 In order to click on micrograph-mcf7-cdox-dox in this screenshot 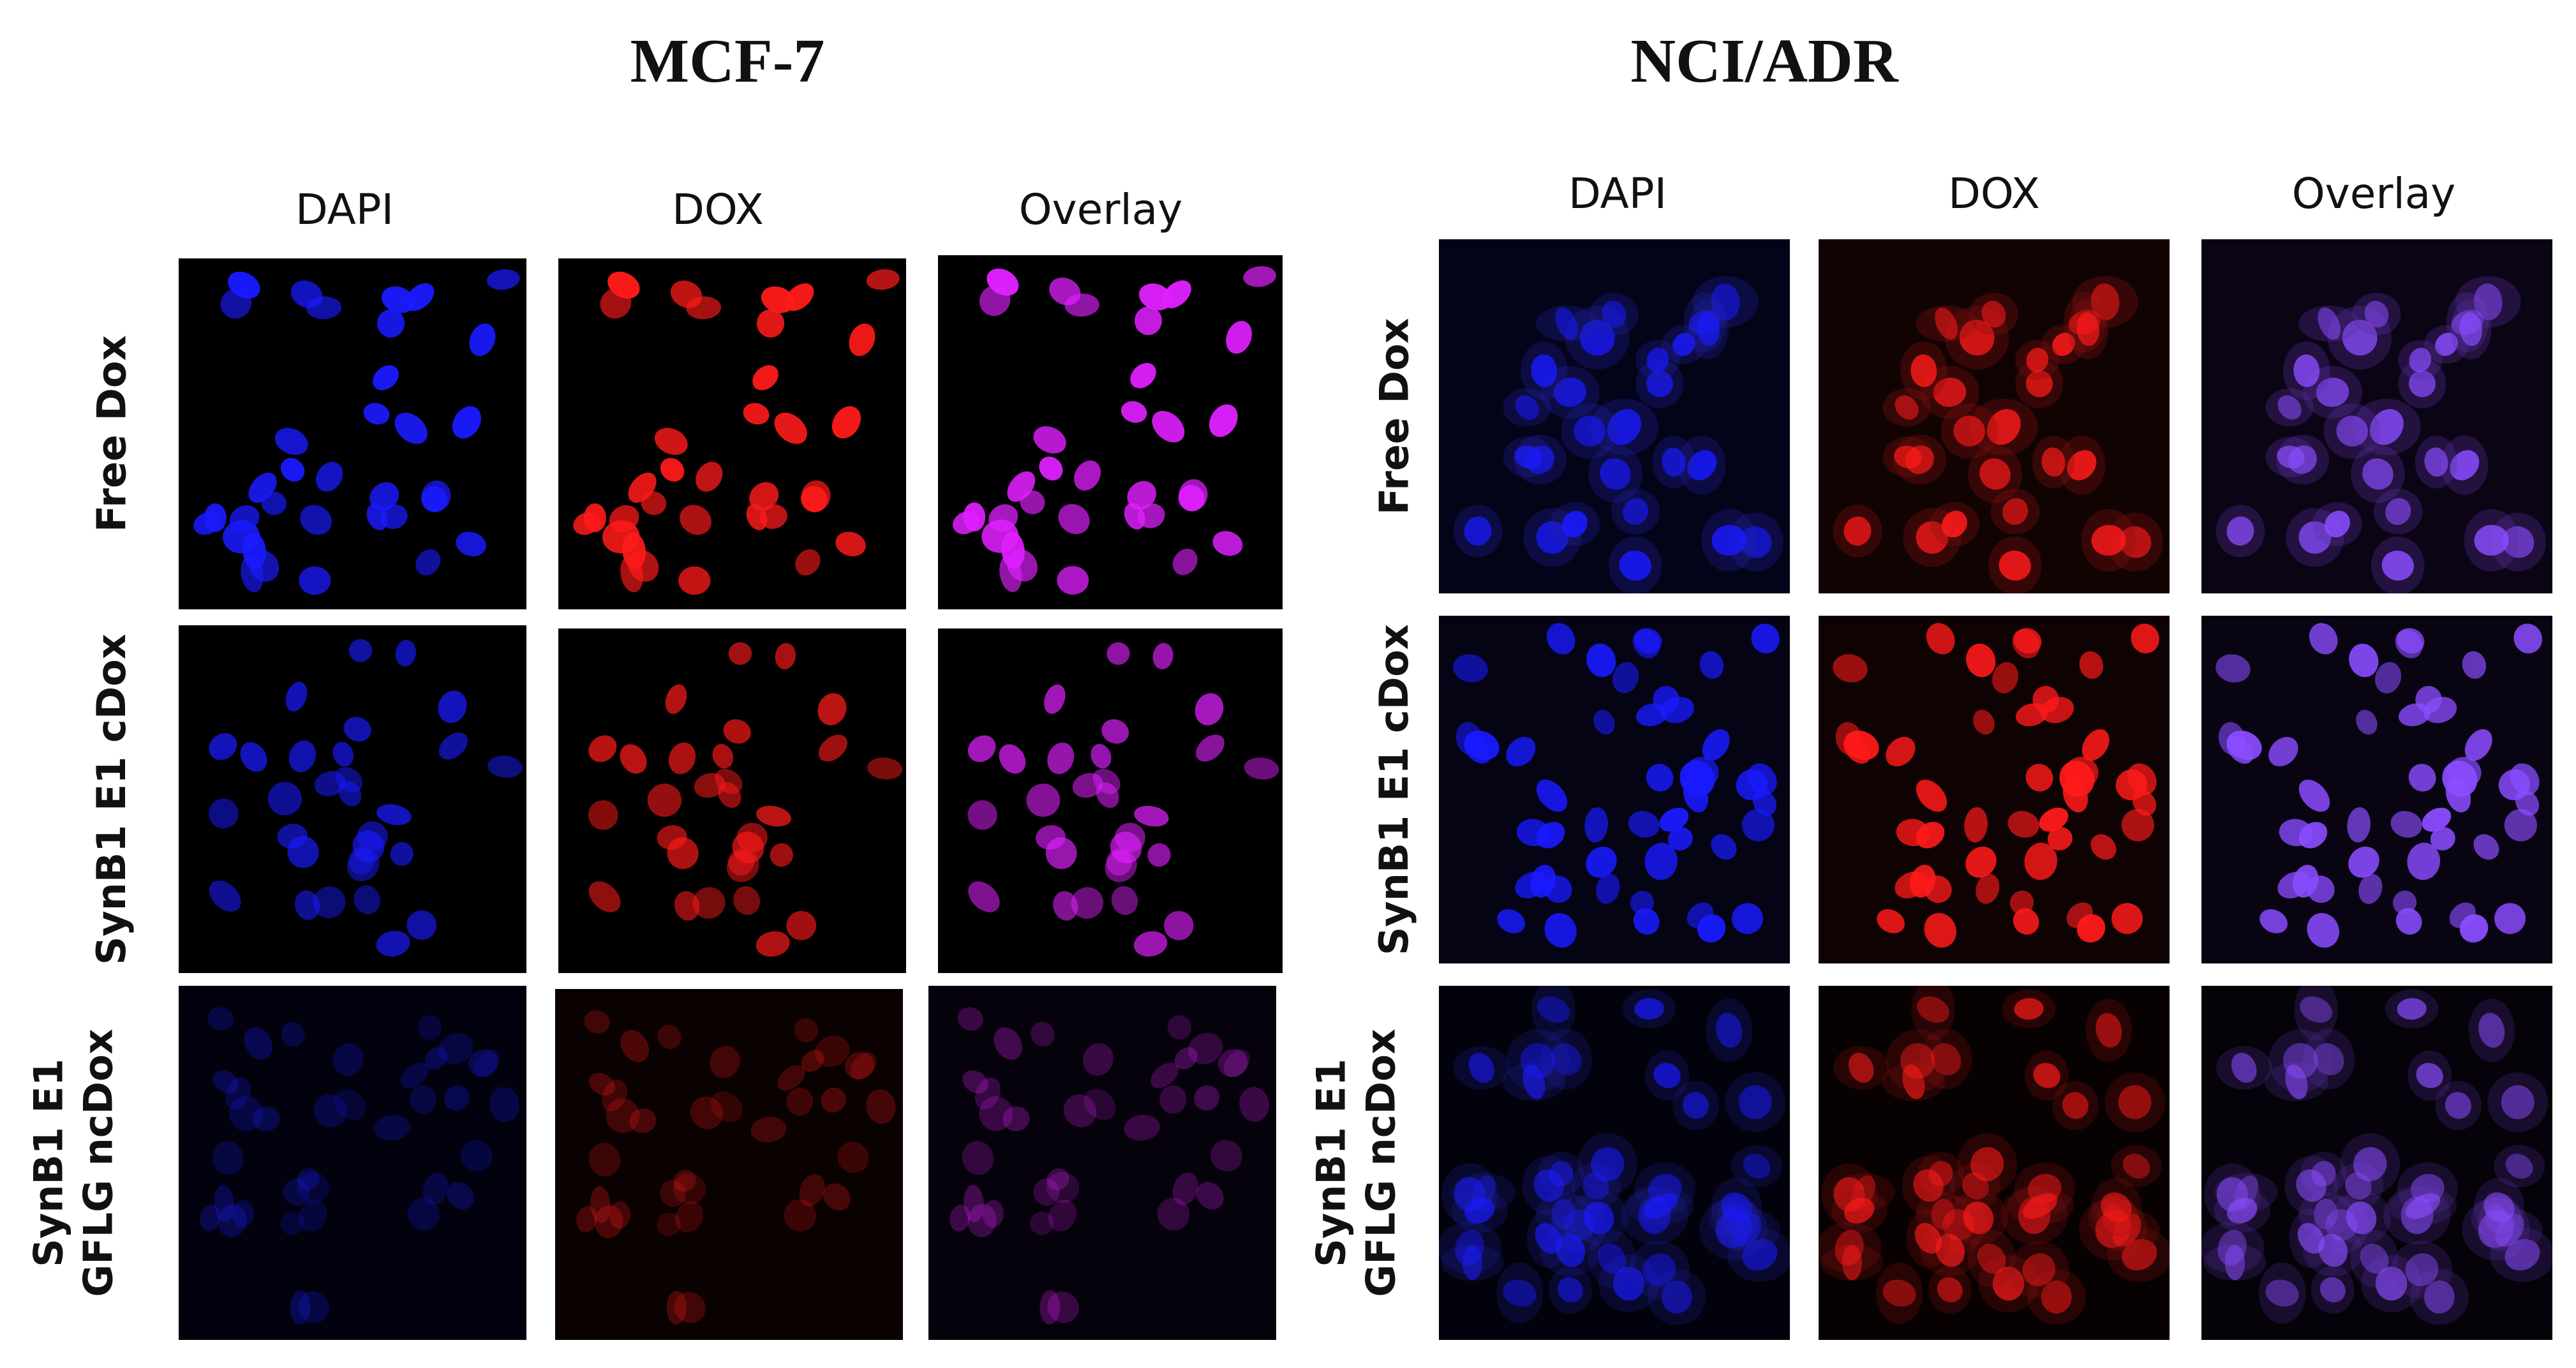, I will do `click(732, 800)`.